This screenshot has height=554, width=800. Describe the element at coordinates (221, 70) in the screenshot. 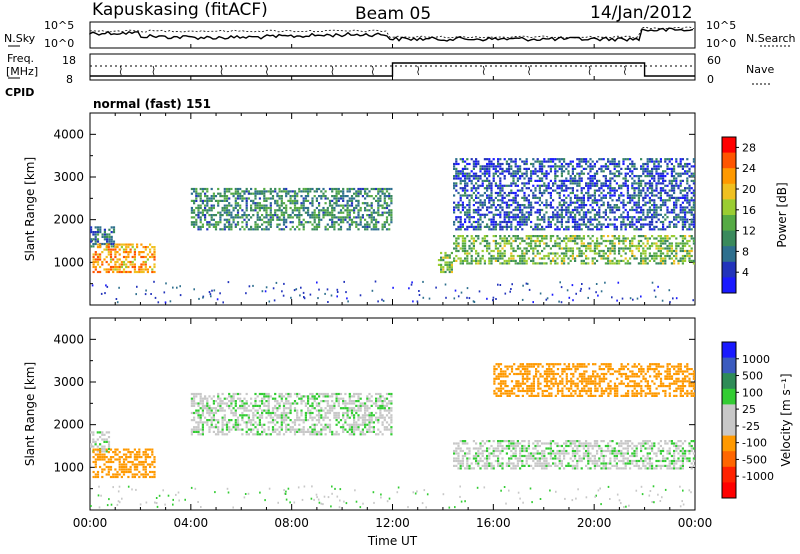

I see `nave-dropout-mark` at that location.